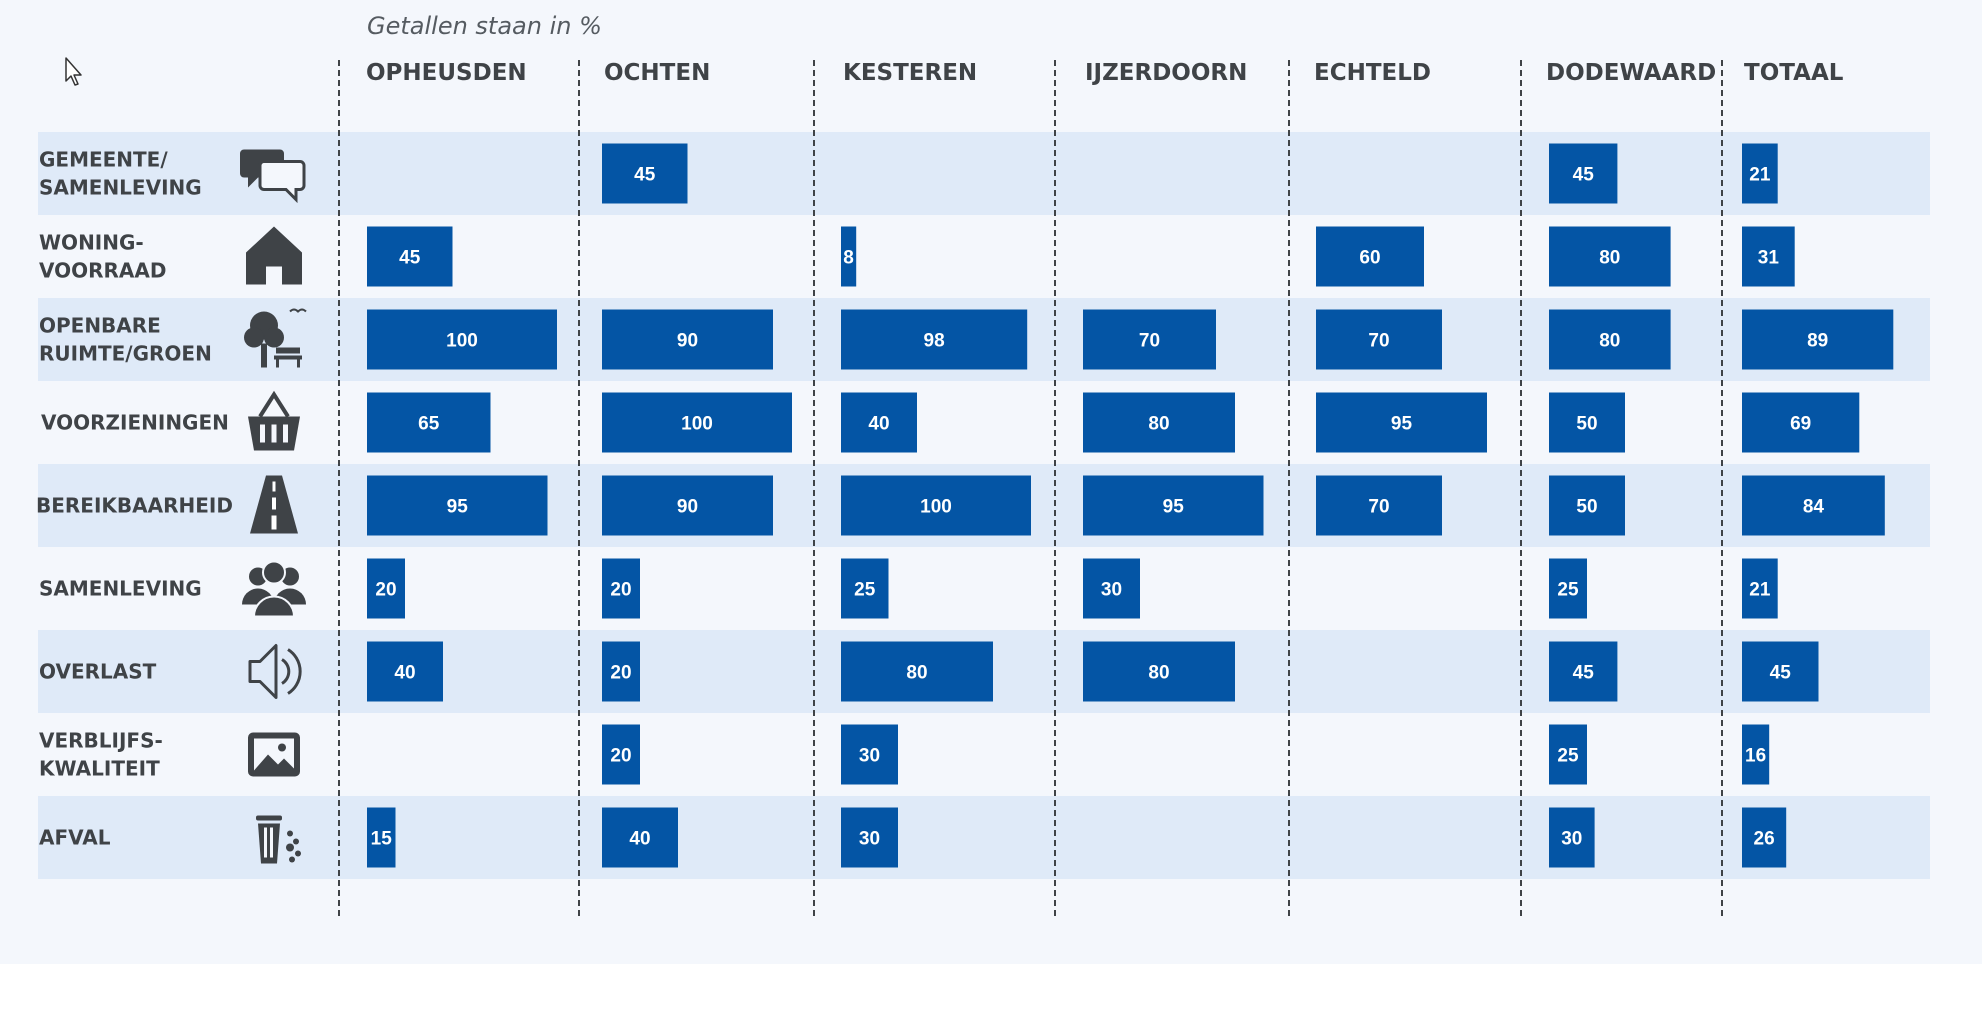  Describe the element at coordinates (273, 506) in the screenshot. I see `row-icons` at that location.